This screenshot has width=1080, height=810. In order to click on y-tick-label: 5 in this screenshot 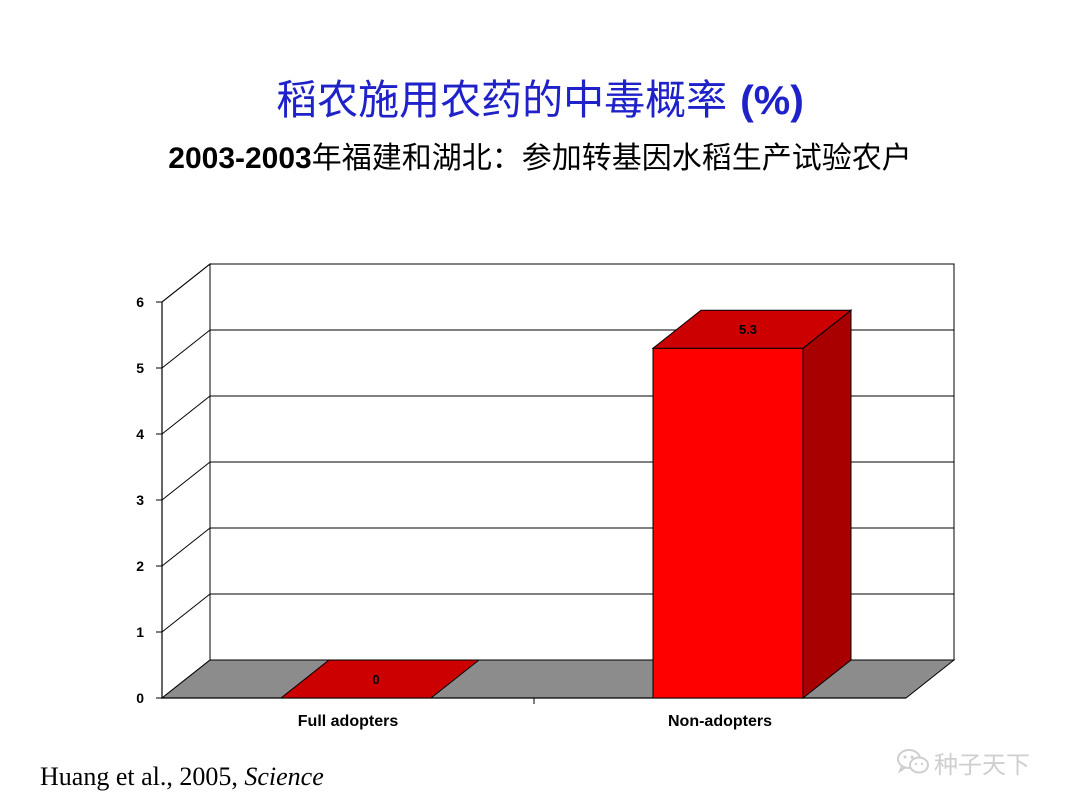, I will do `click(140, 368)`.